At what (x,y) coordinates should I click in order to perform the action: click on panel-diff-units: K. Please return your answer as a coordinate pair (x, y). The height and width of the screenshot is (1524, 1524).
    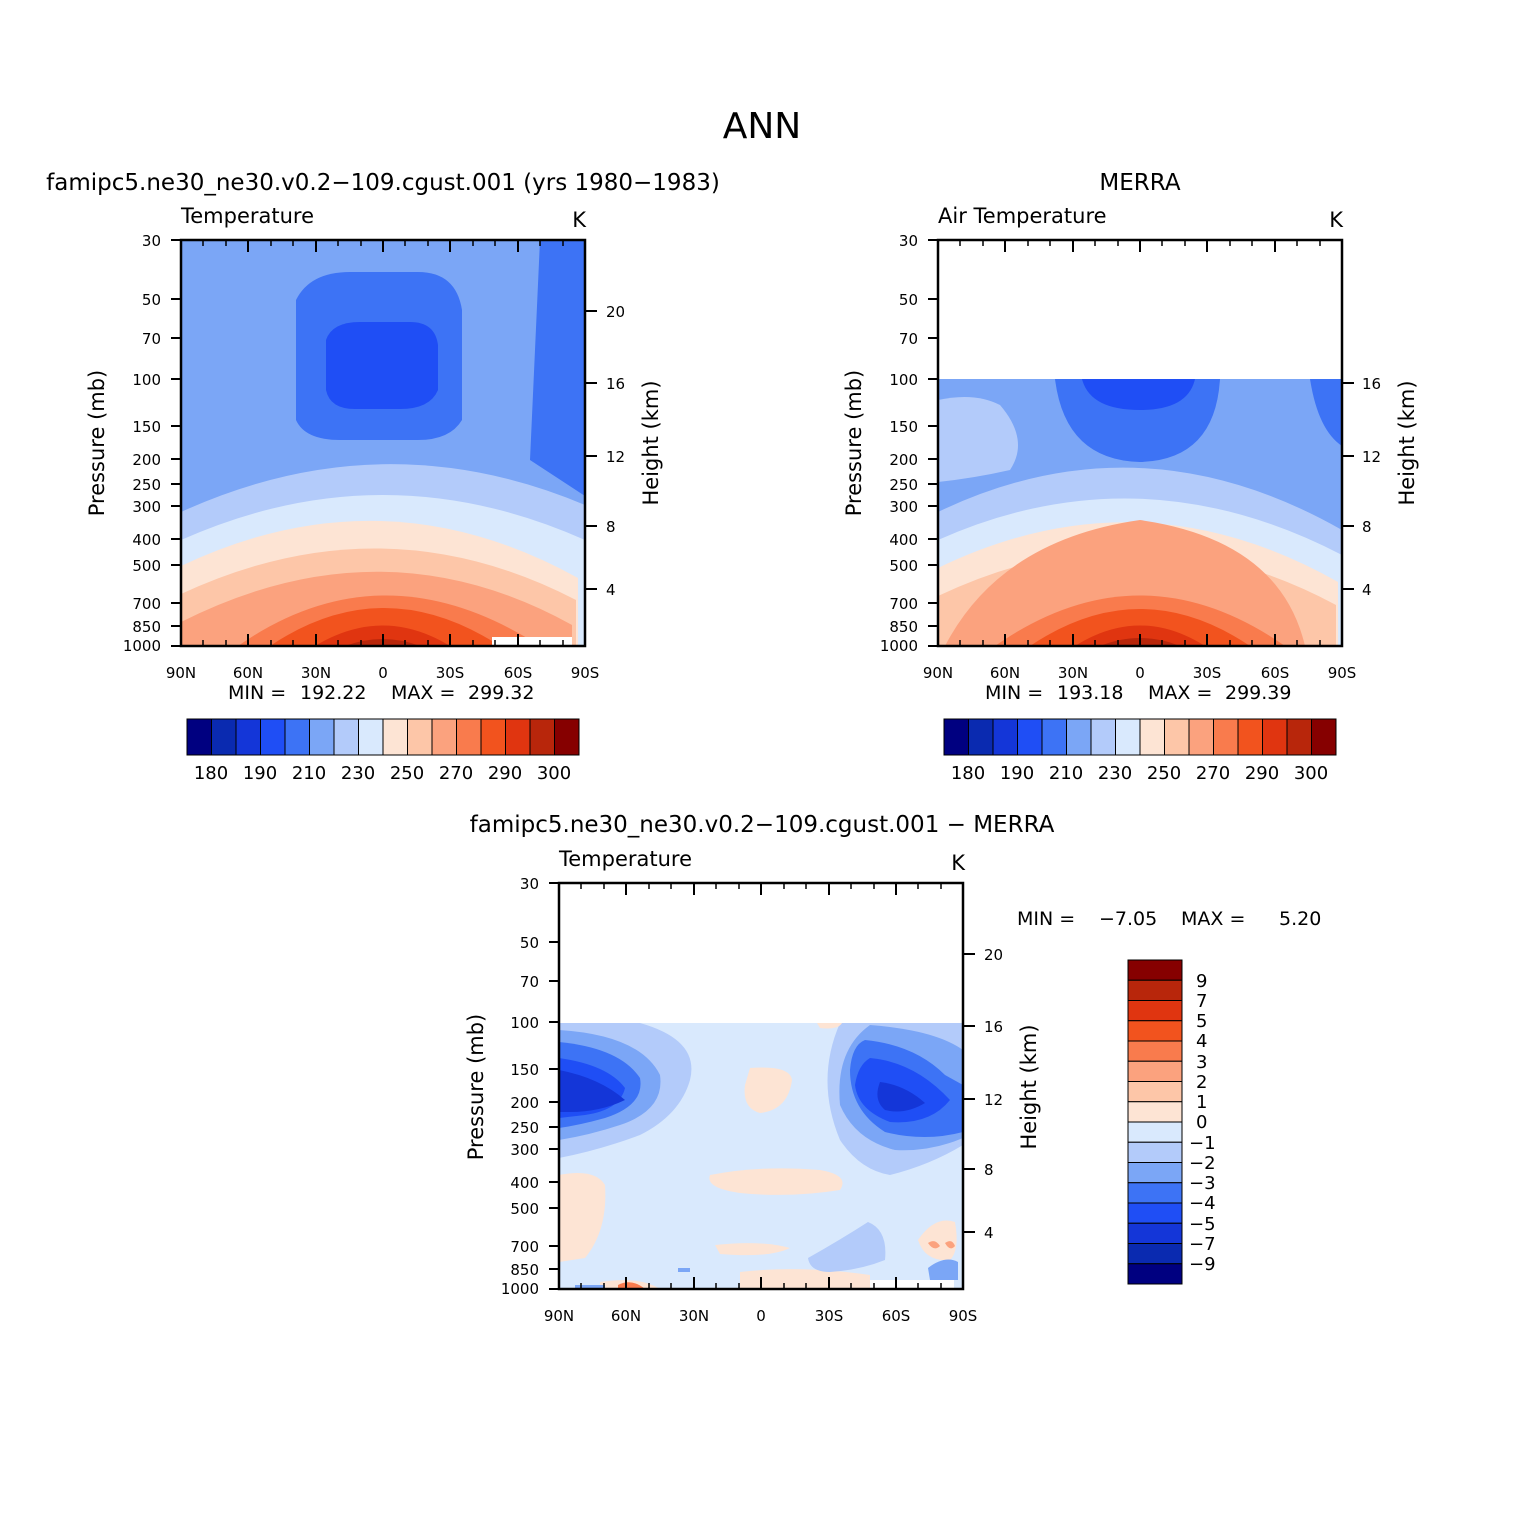
    Looking at the image, I should click on (958, 863).